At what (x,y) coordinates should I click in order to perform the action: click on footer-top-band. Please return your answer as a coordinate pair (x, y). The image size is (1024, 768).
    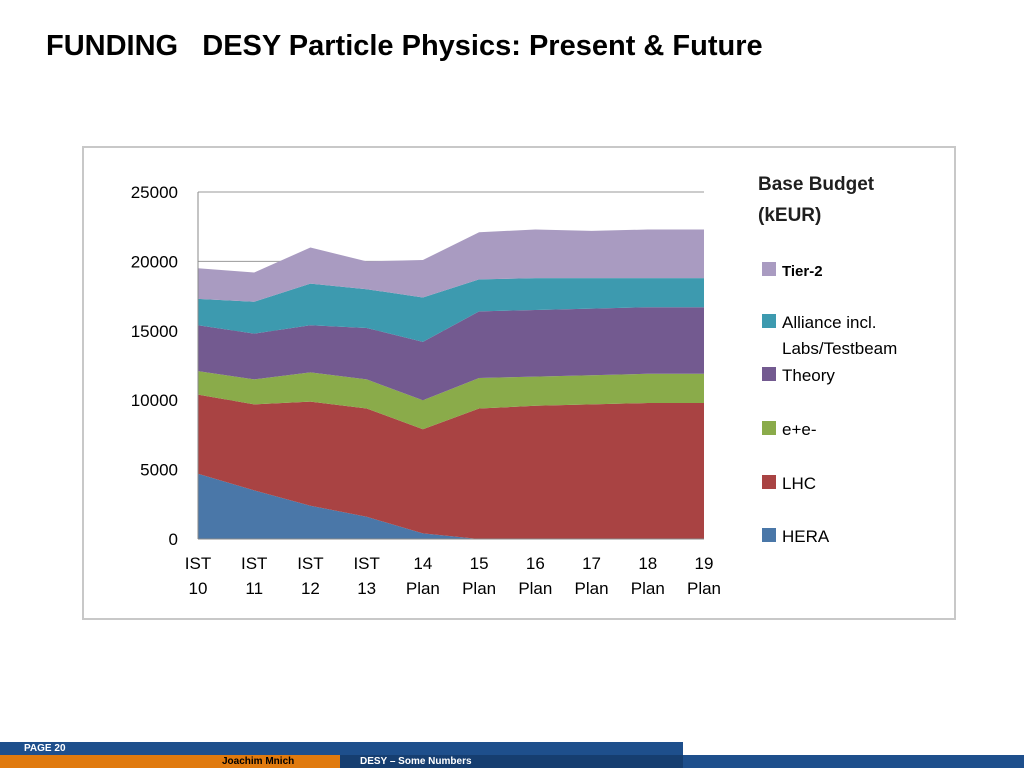
    Looking at the image, I should click on (341, 748).